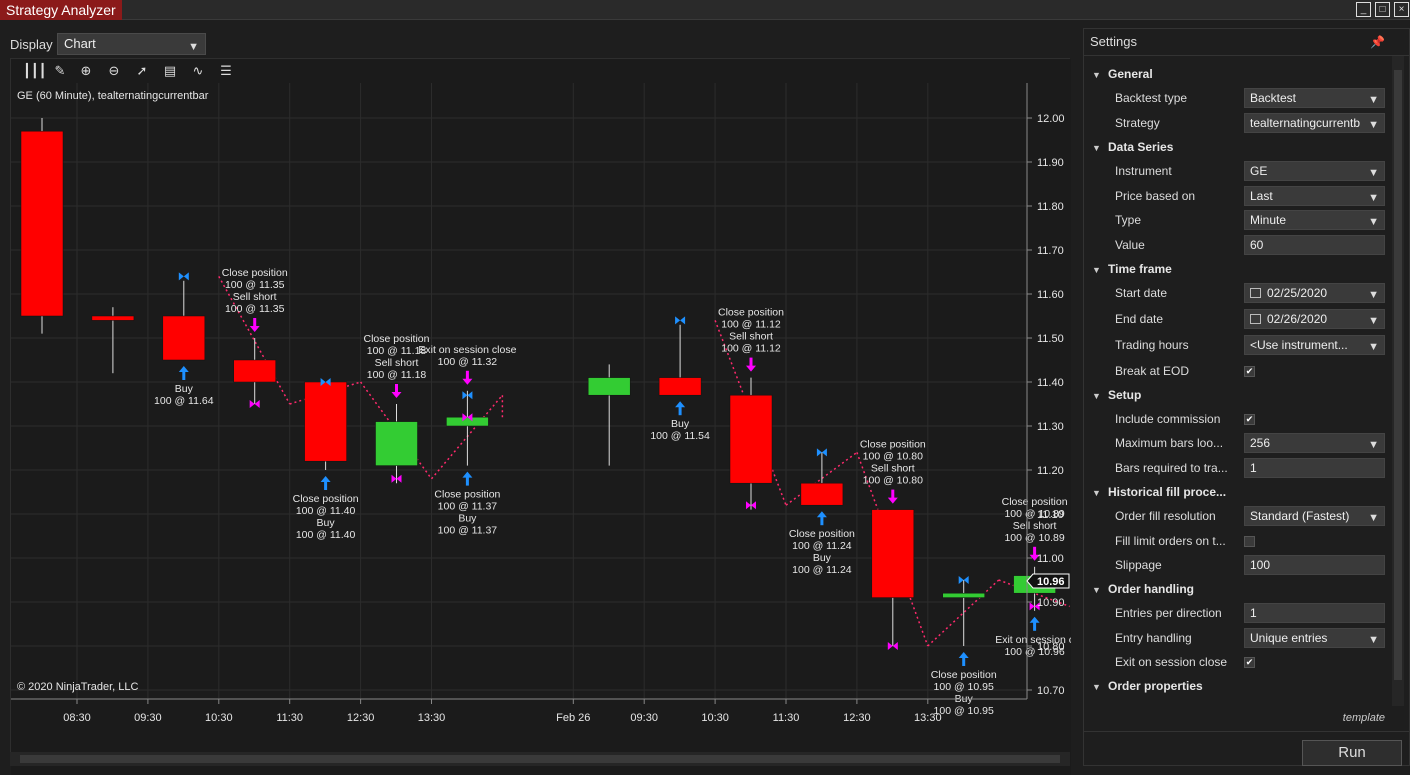 This screenshot has height=775, width=1410. I want to click on copyright-label: © 2020 NinjaTrader, LLC, so click(77, 687).